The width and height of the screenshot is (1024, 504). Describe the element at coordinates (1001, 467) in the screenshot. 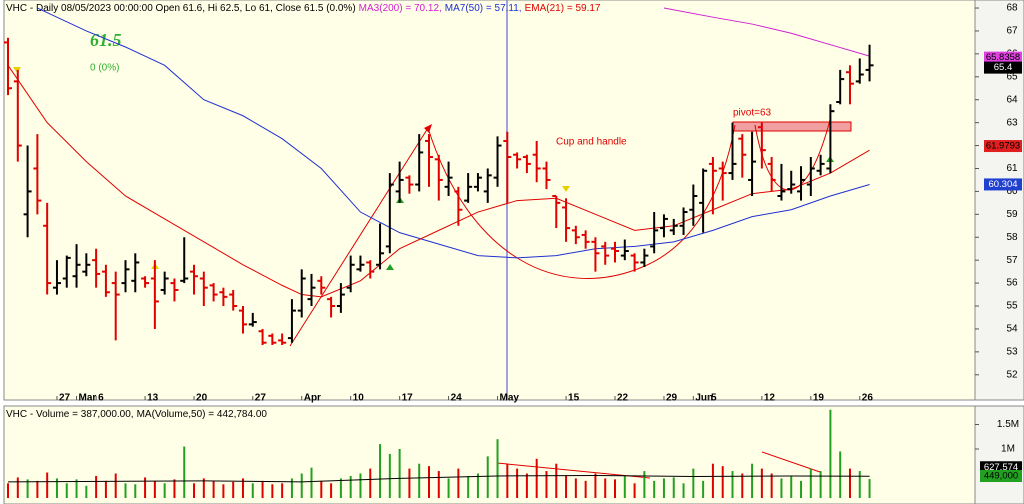

I see `volume-marker-label: 627,574` at that location.